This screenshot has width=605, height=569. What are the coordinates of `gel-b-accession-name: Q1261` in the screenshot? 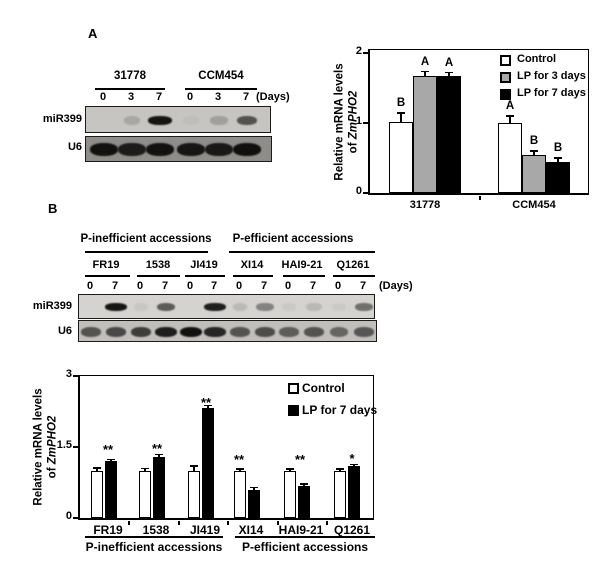 It's located at (353, 265).